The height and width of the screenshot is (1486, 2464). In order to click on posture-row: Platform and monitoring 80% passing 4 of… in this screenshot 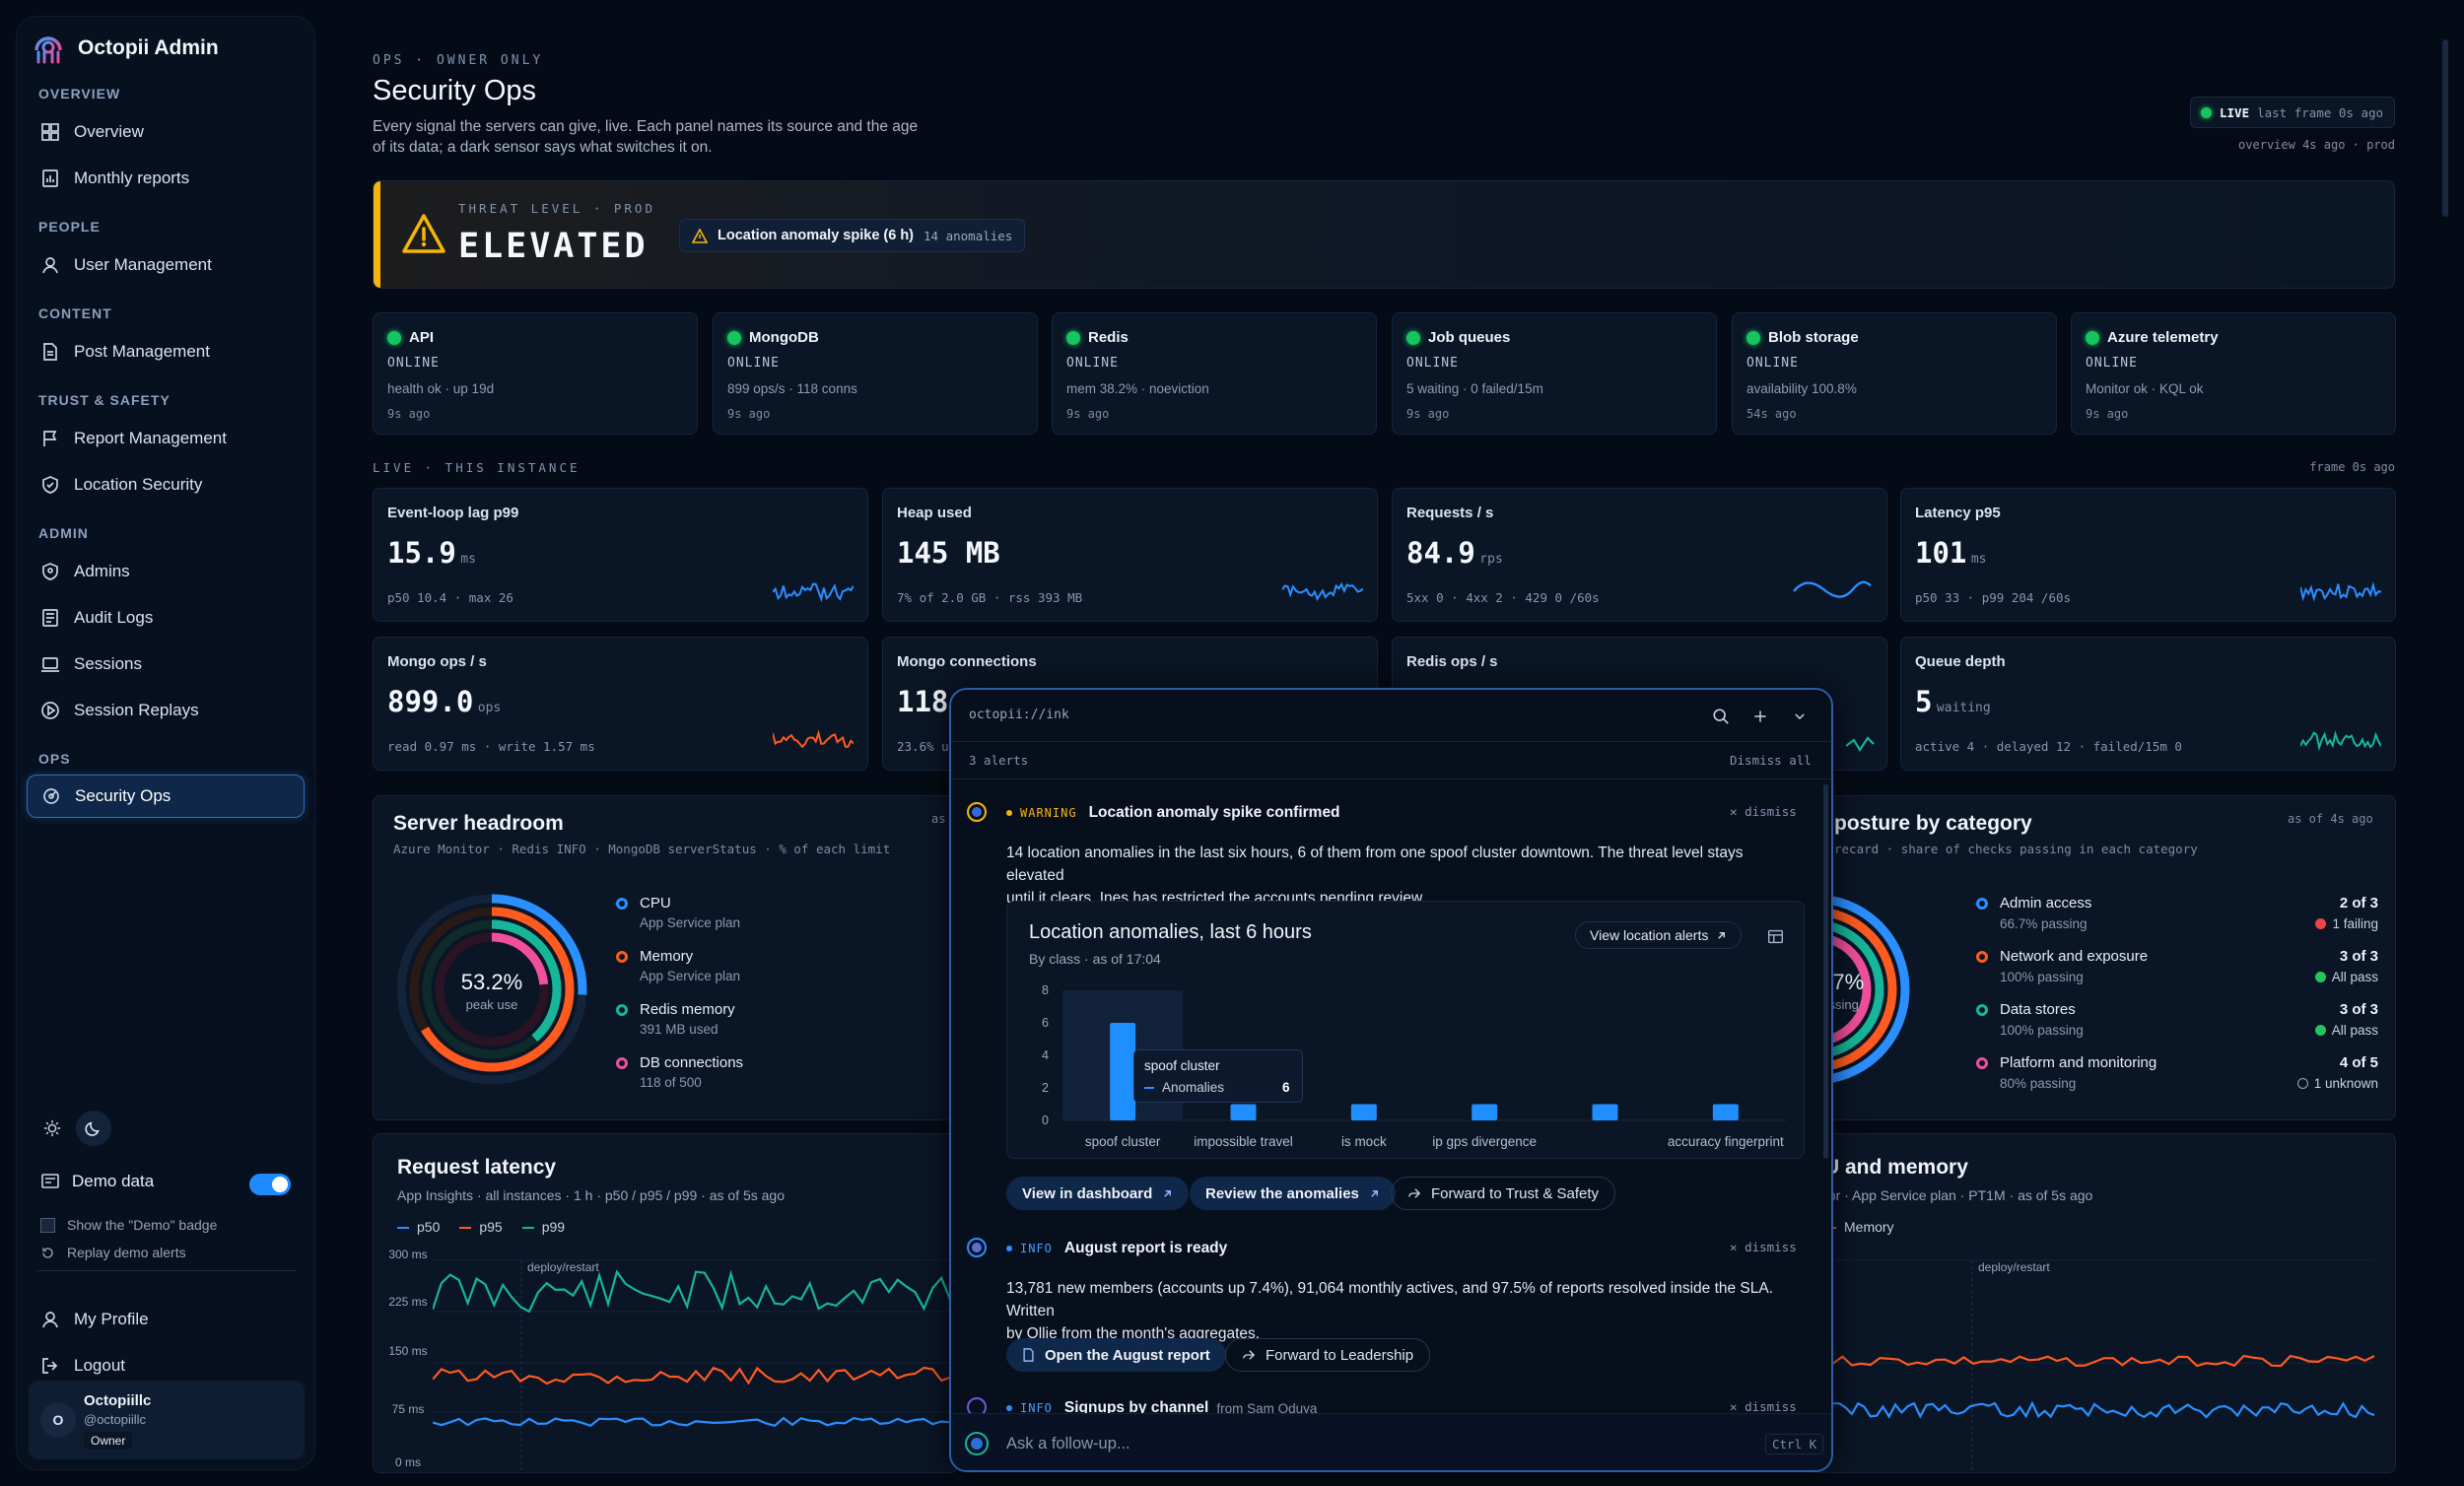, I will do `click(2177, 1081)`.